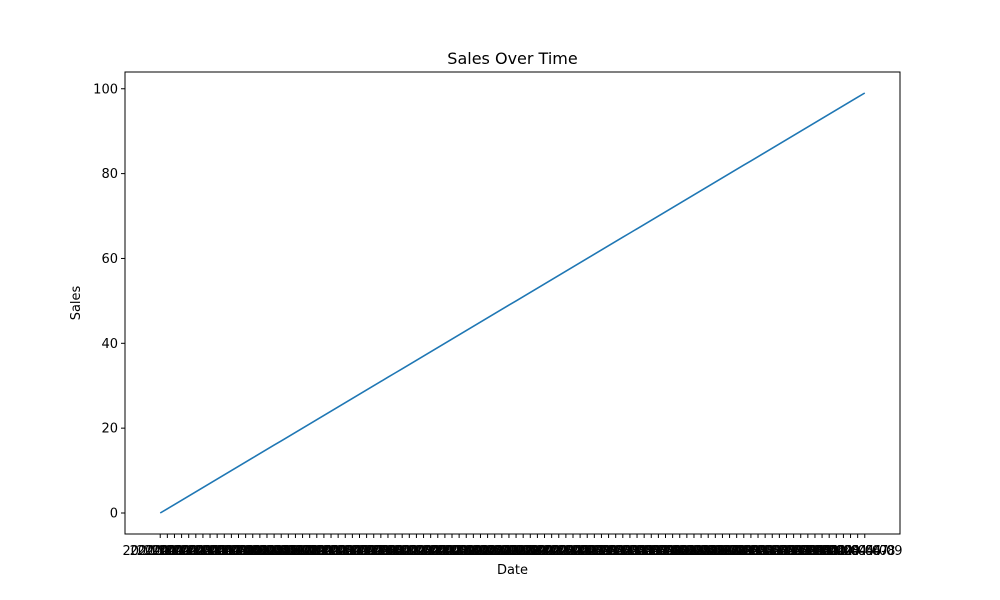  I want to click on y-tick-label: 20, so click(109, 429).